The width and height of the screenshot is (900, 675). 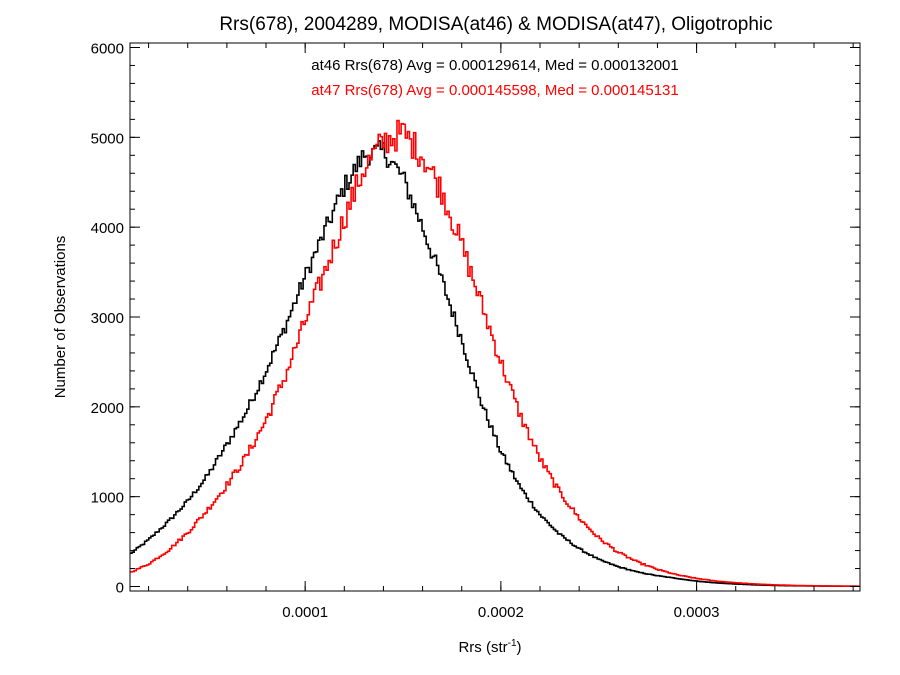 I want to click on y-axis-label: Number of Observations, so click(x=60, y=317).